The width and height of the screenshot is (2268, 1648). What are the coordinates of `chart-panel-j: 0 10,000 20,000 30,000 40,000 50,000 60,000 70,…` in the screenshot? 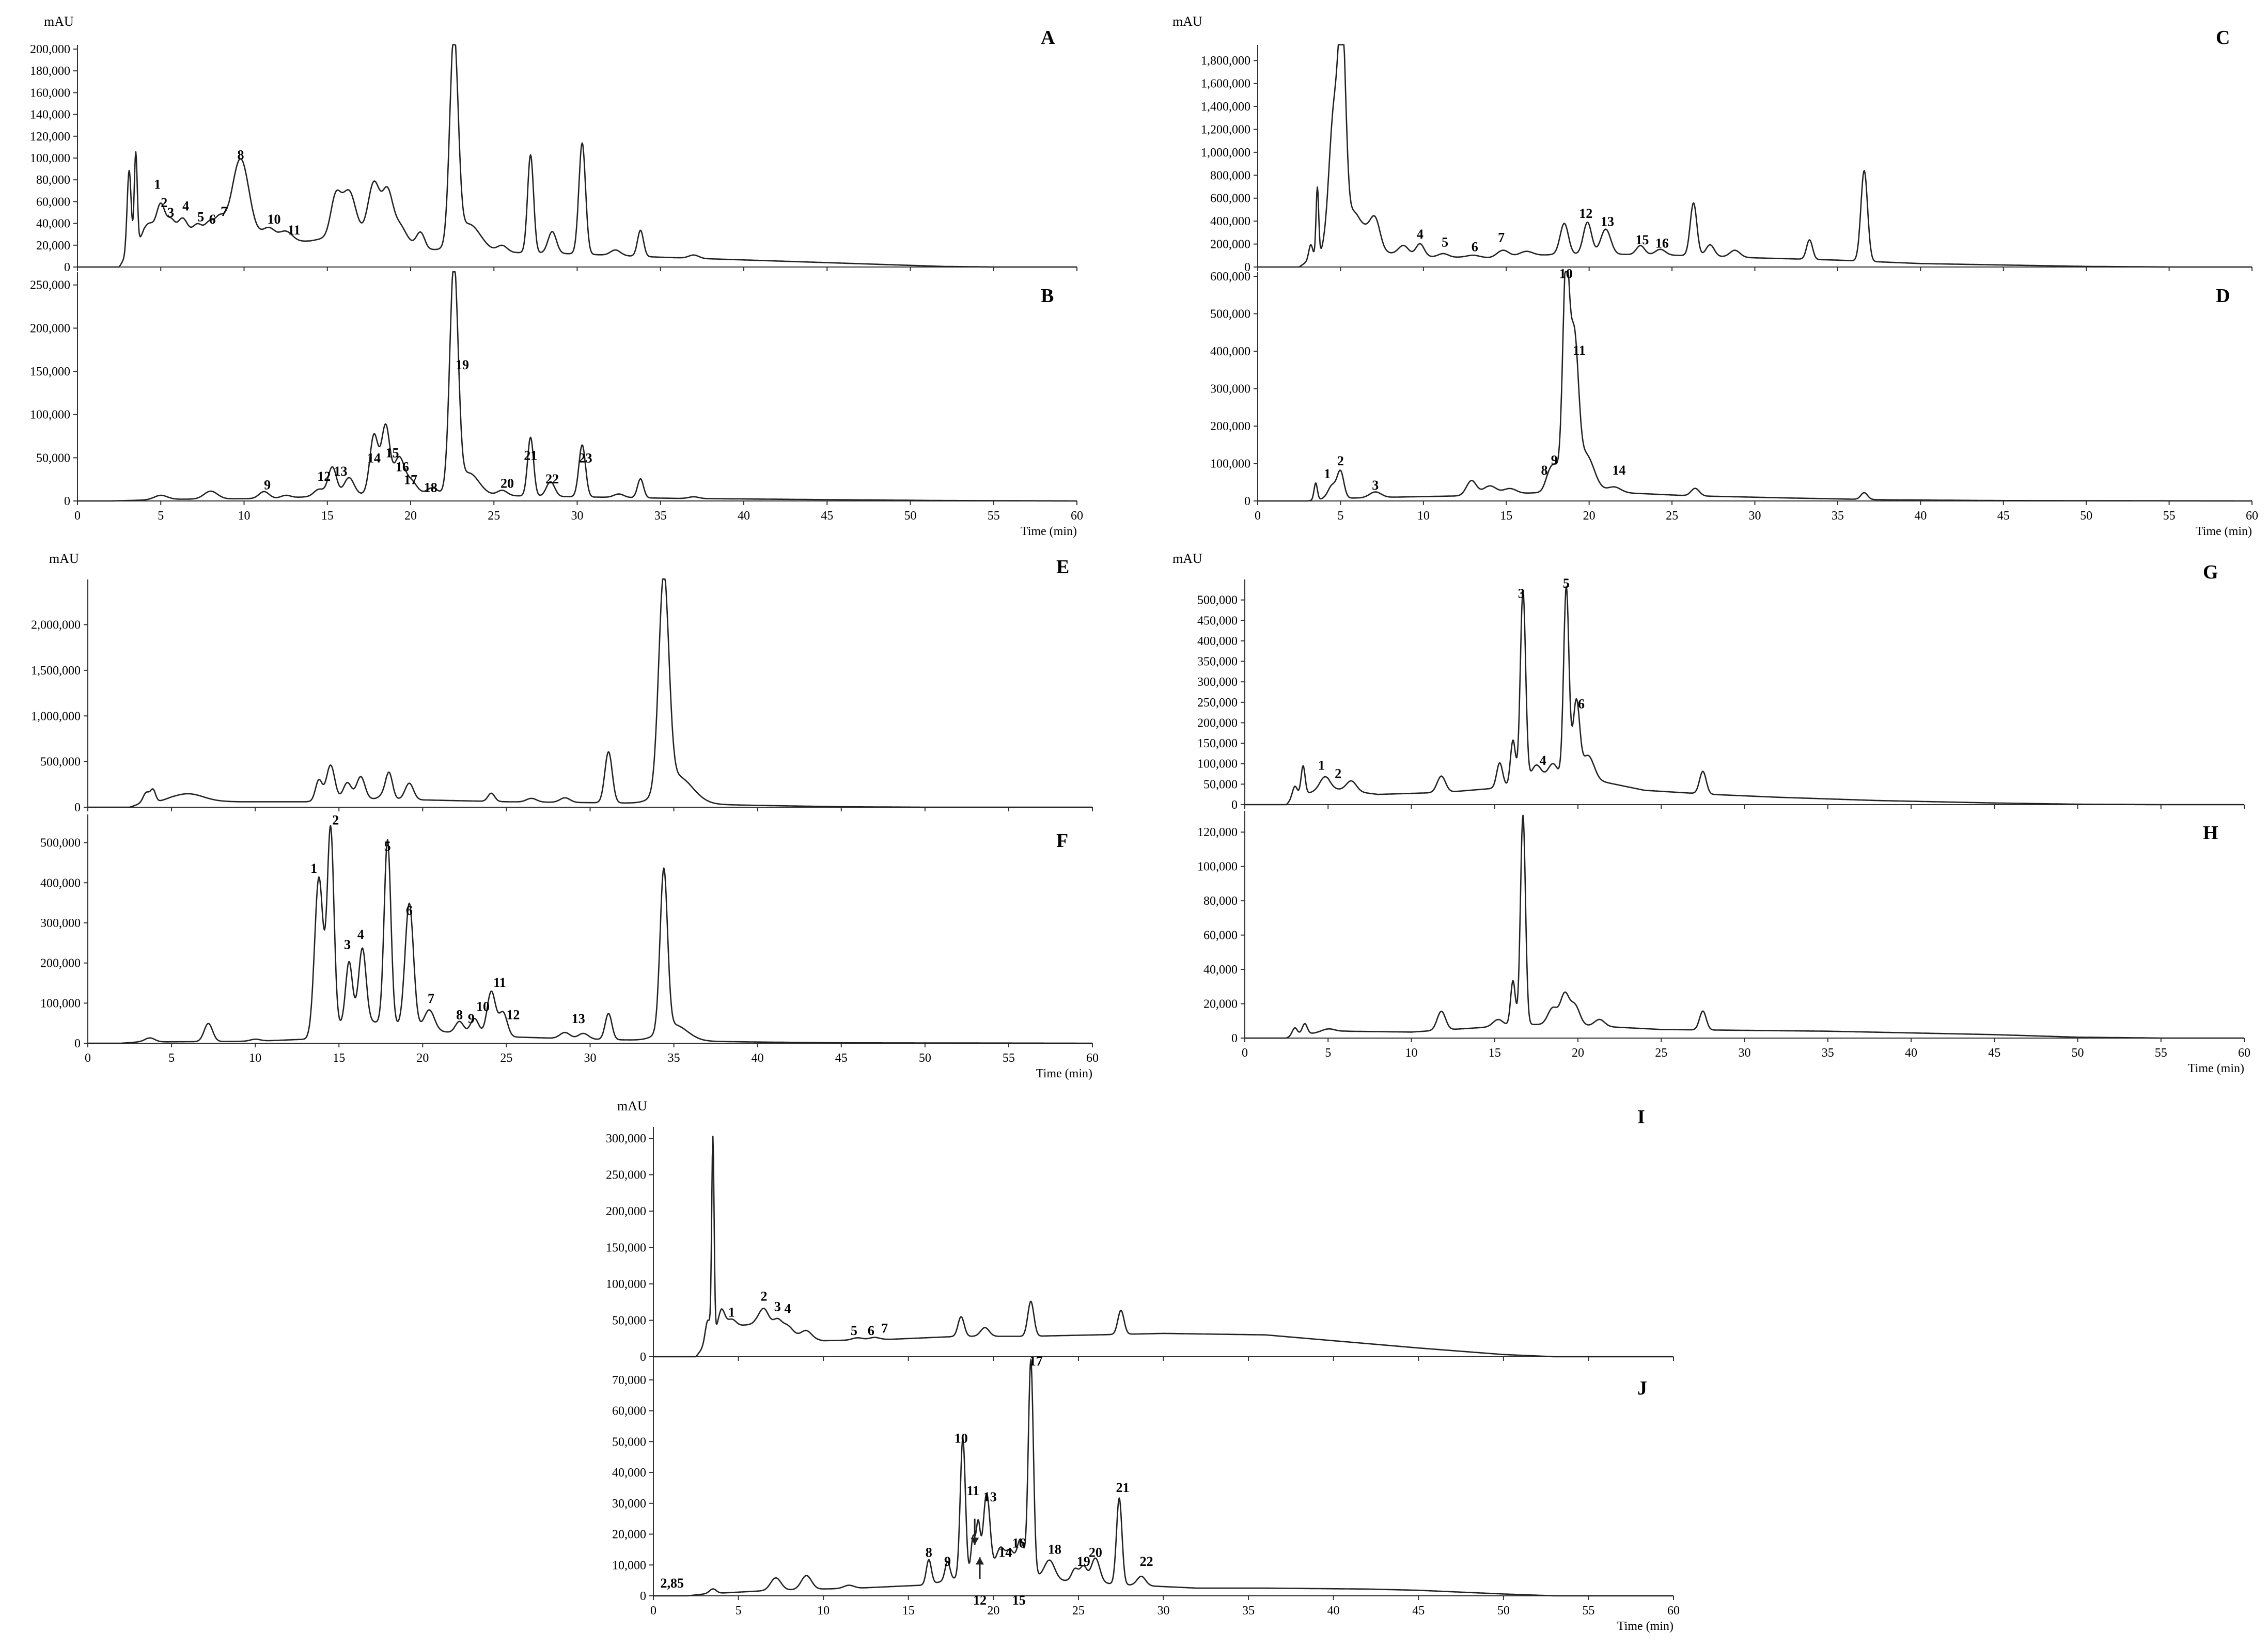 It's located at (1146, 1493).